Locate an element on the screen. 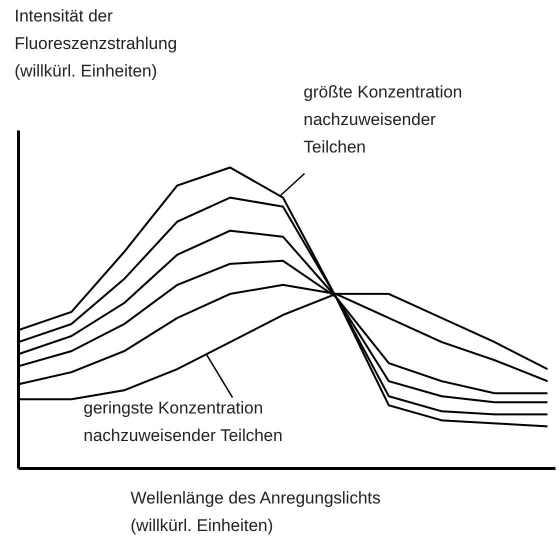  text: größte Konzentration nachzuweisender Teilchen is located at coordinates (383, 119).